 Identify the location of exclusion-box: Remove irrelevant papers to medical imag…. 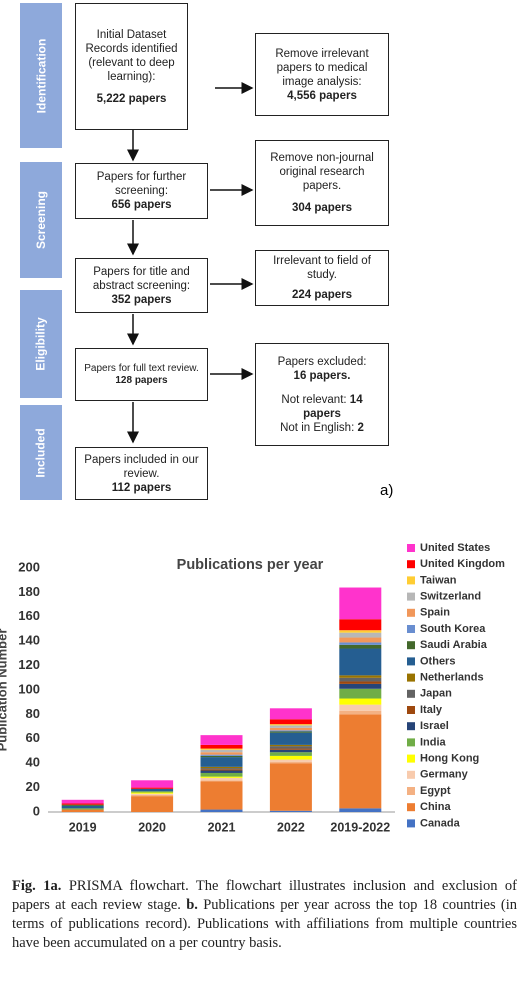
(322, 74).